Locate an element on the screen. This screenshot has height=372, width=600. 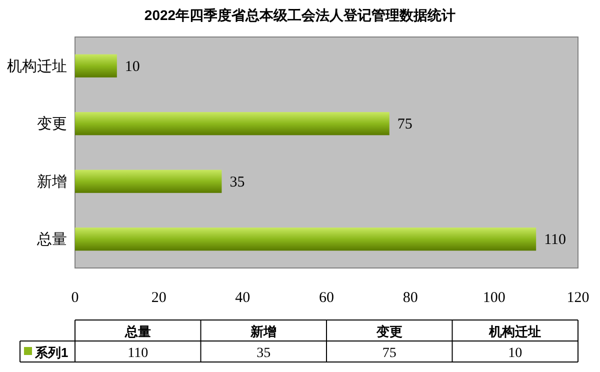
data-label: 35 is located at coordinates (237, 182).